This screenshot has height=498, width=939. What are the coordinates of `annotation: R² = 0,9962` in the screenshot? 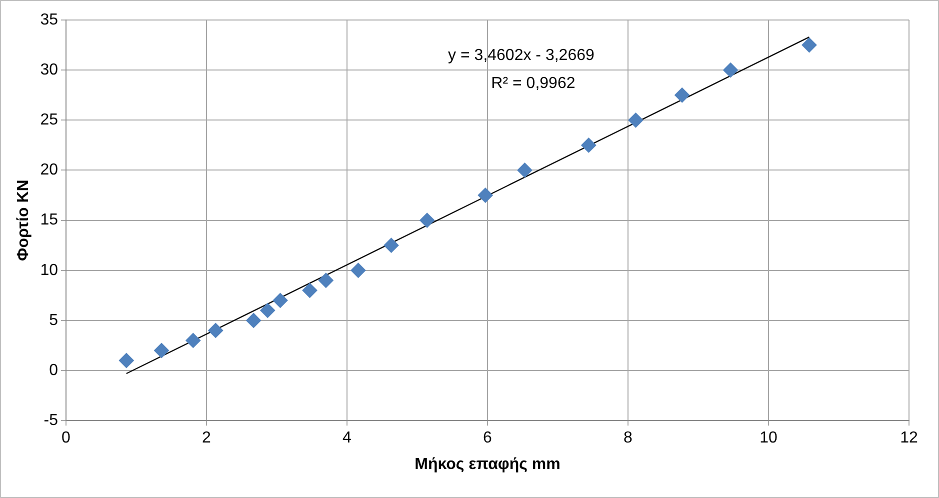 It's located at (533, 83).